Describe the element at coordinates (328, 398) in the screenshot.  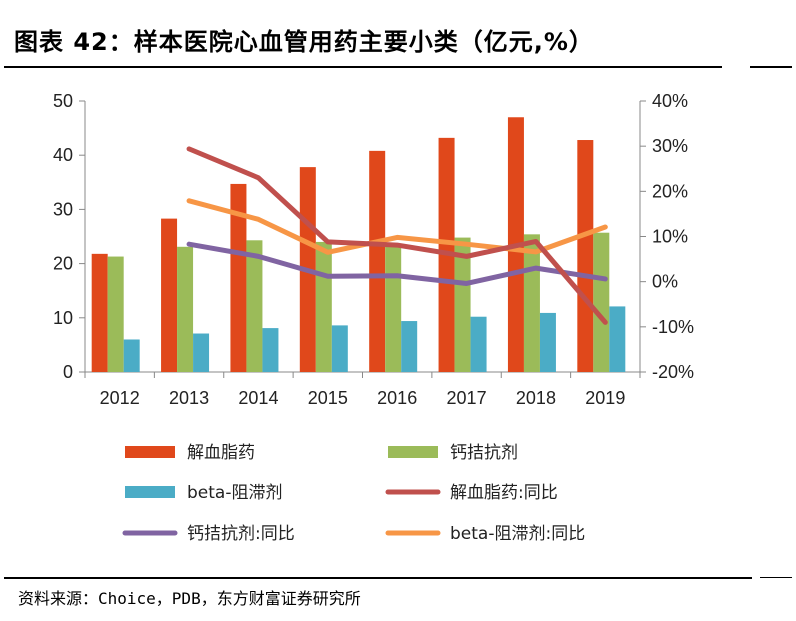
I see `x-tick-label: 2015` at that location.